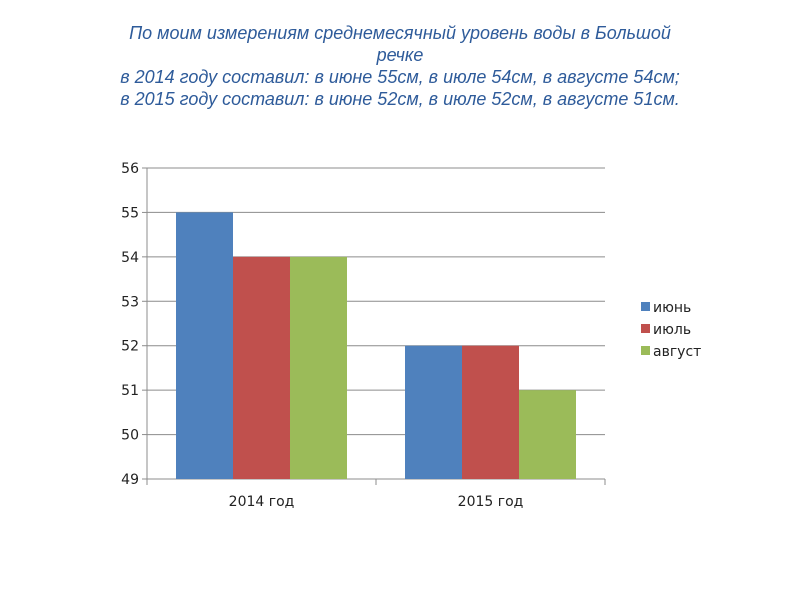 The width and height of the screenshot is (800, 600). I want to click on x-tick-label: 2014 год, so click(262, 502).